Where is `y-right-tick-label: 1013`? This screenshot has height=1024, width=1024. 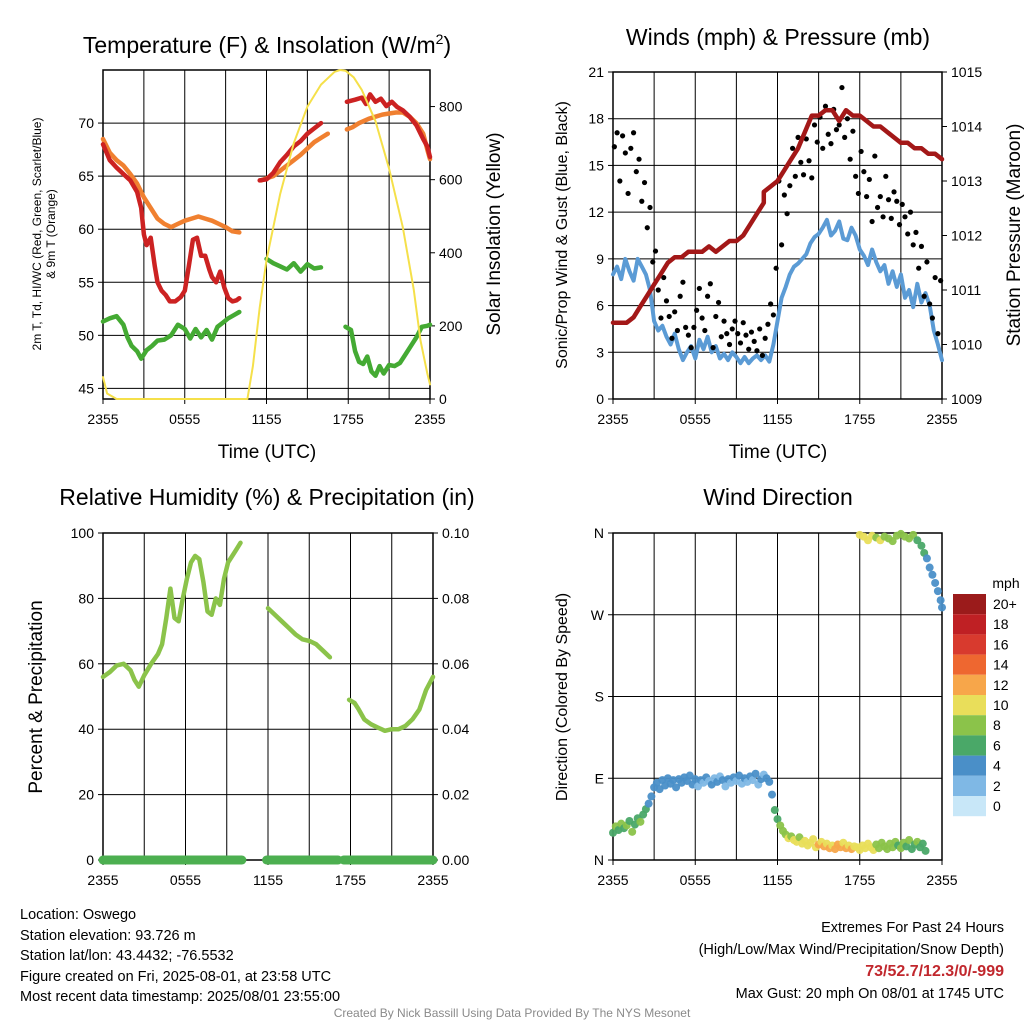
y-right-tick-label: 1013 is located at coordinates (966, 181).